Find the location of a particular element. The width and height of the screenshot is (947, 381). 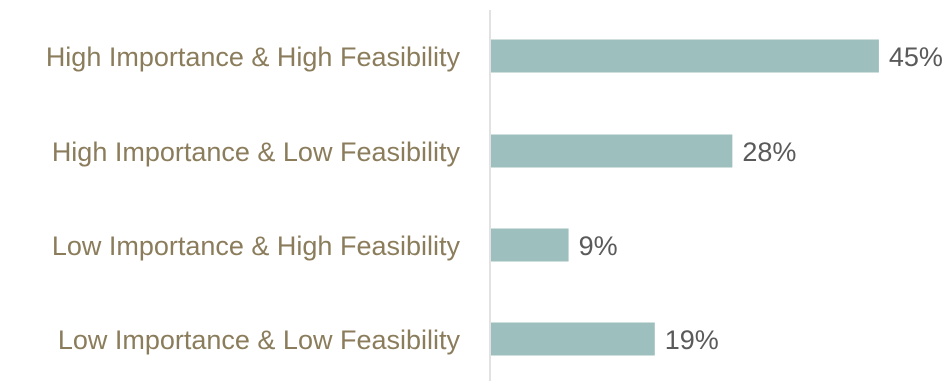

data-label: 9% is located at coordinates (598, 246).